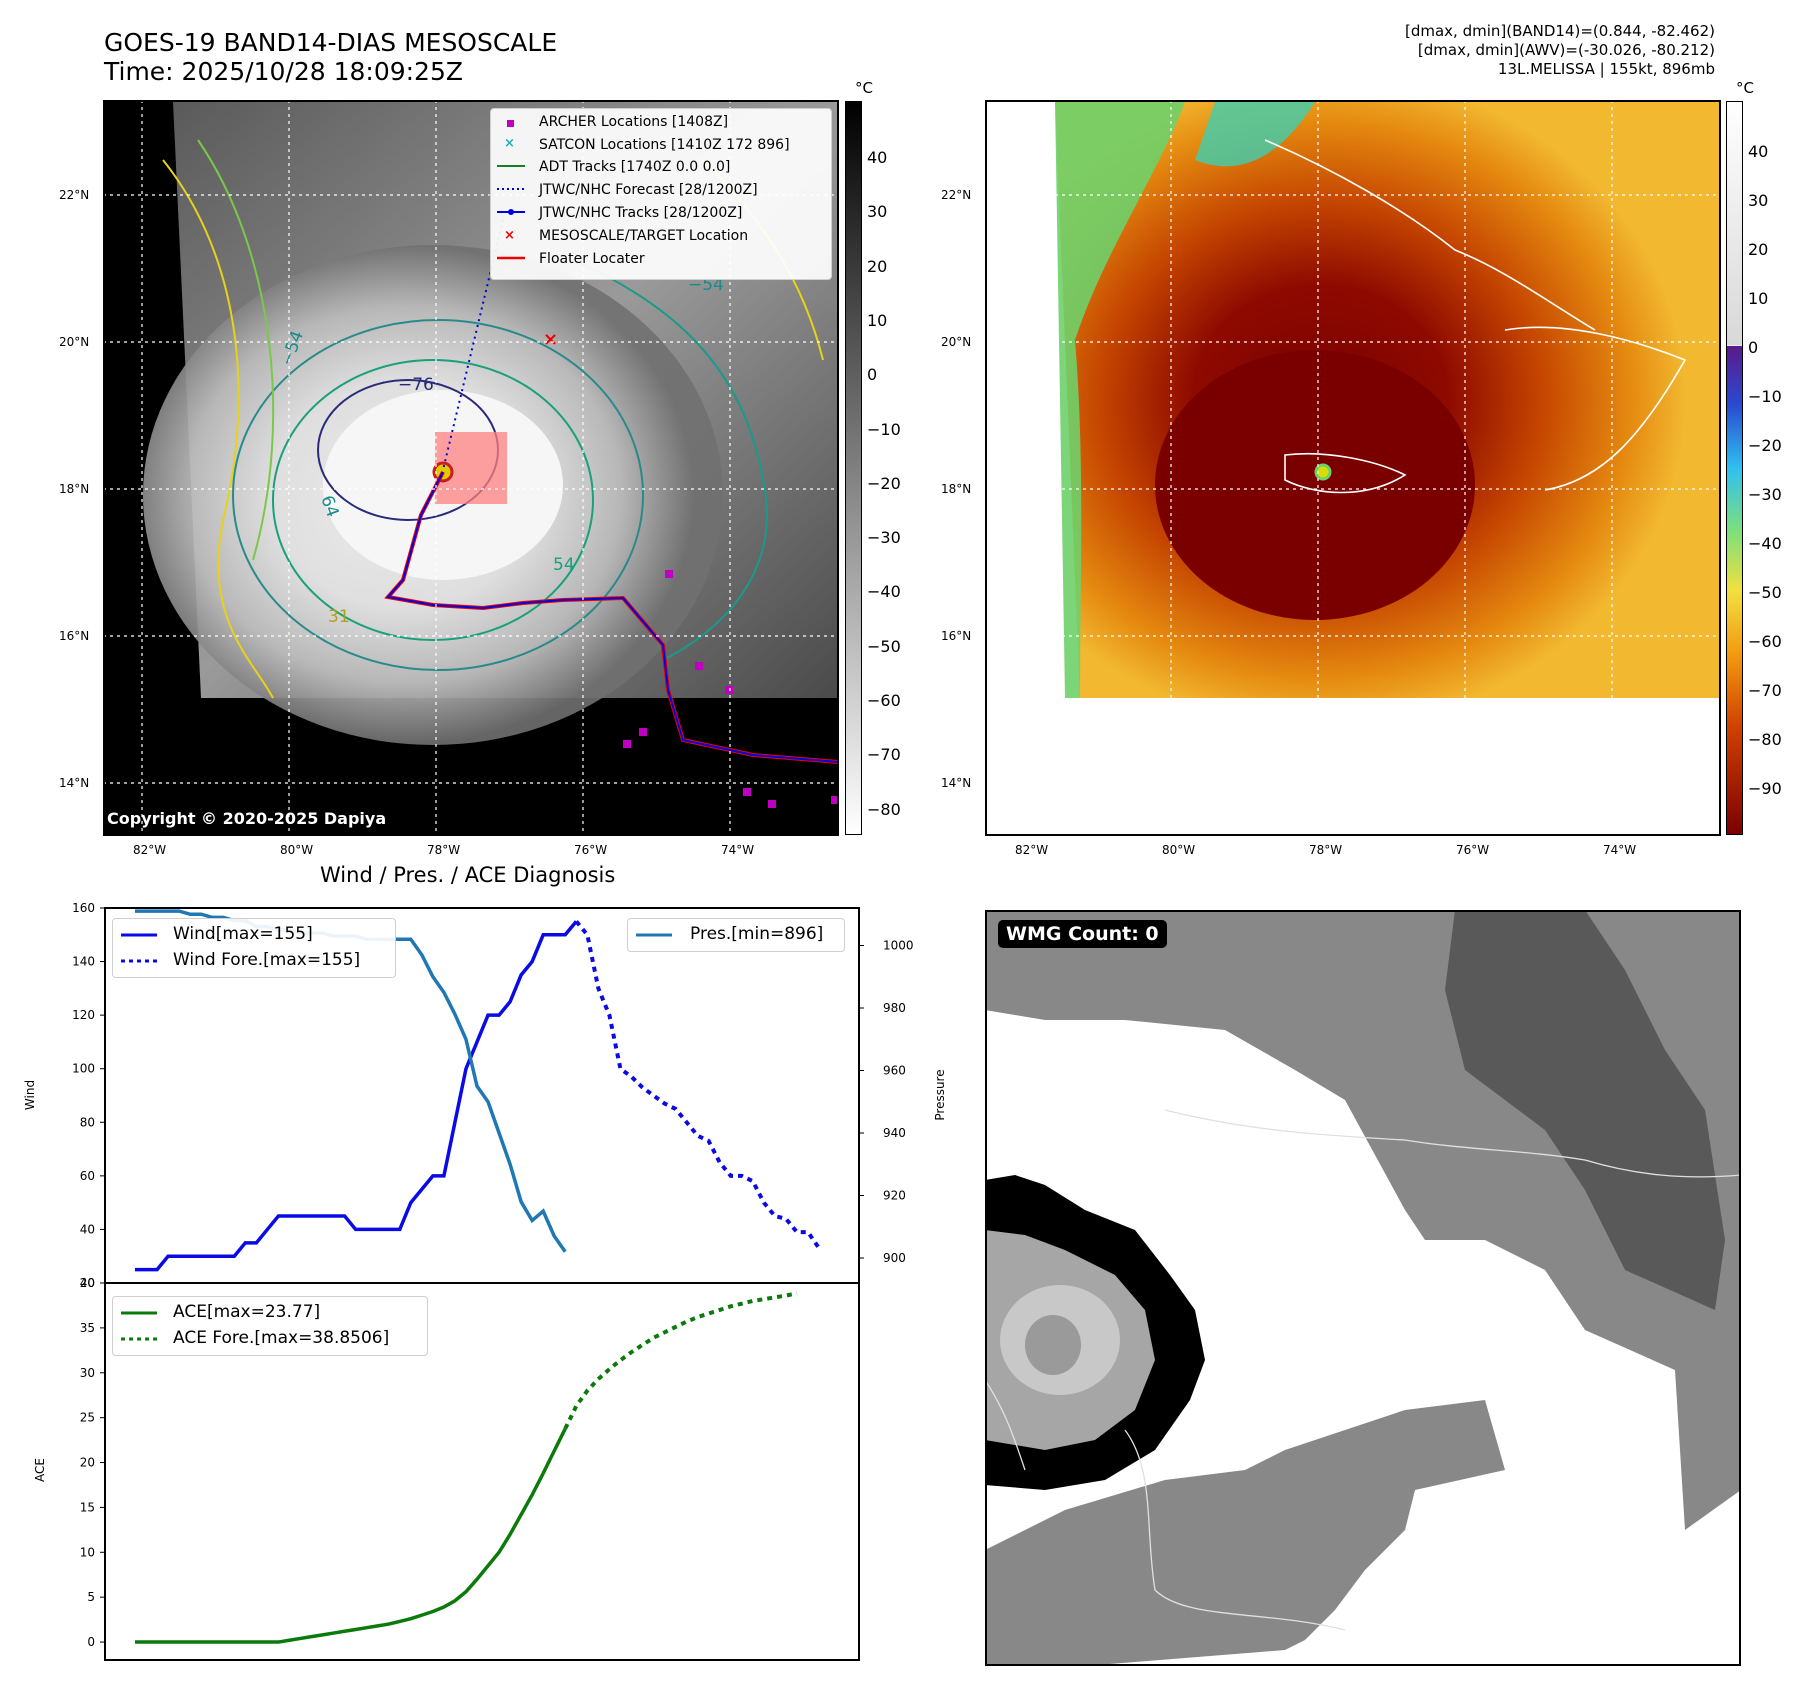 This screenshot has width=1797, height=1690. What do you see at coordinates (648, 190) in the screenshot?
I see `legend-forecast: JTWC/NHC Forecast [28/1200Z]` at bounding box center [648, 190].